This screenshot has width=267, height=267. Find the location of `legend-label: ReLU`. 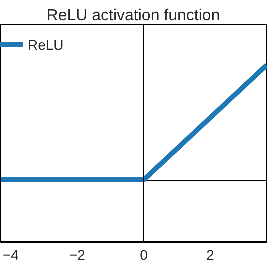

legend-label: ReLU is located at coordinates (46, 45).